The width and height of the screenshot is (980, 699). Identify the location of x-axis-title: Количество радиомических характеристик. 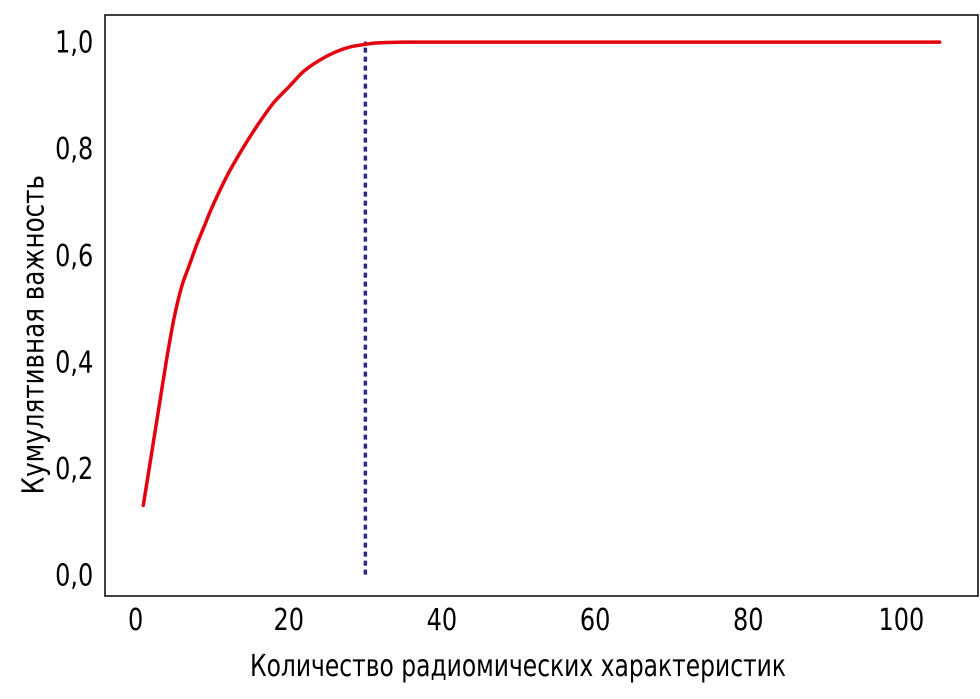
(518, 666).